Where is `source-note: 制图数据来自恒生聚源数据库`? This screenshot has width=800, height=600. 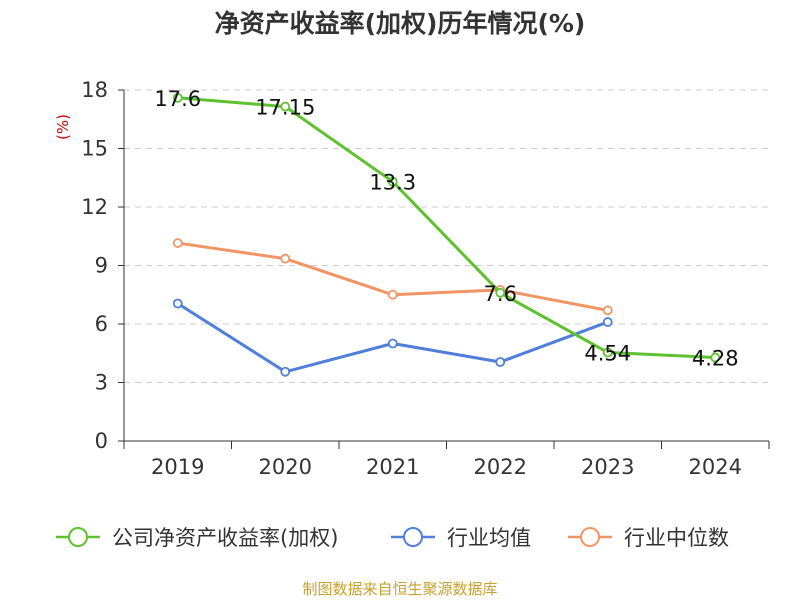 source-note: 制图数据来自恒生聚源数据库 is located at coordinates (399, 589).